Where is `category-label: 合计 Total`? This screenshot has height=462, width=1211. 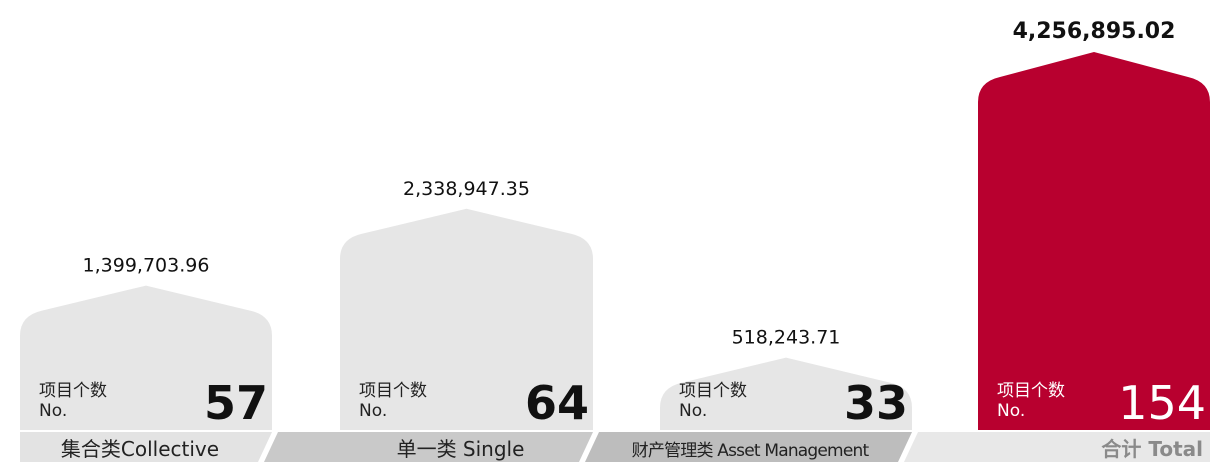
category-label: 合计 Total is located at coordinates (1152, 449).